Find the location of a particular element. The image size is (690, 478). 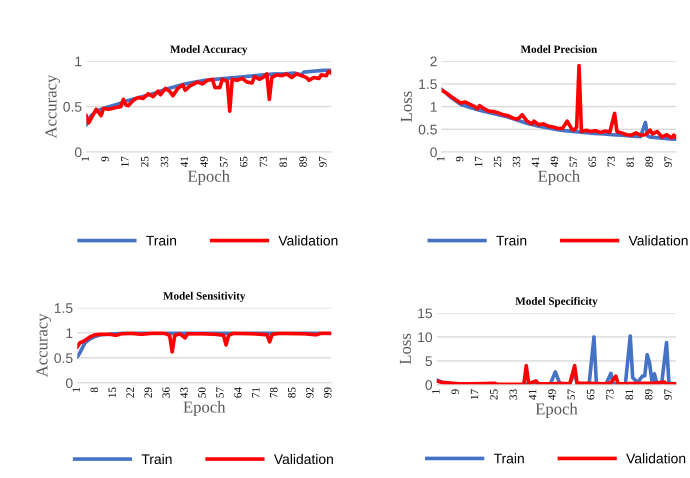

y-tick-label: 2 is located at coordinates (433, 61).